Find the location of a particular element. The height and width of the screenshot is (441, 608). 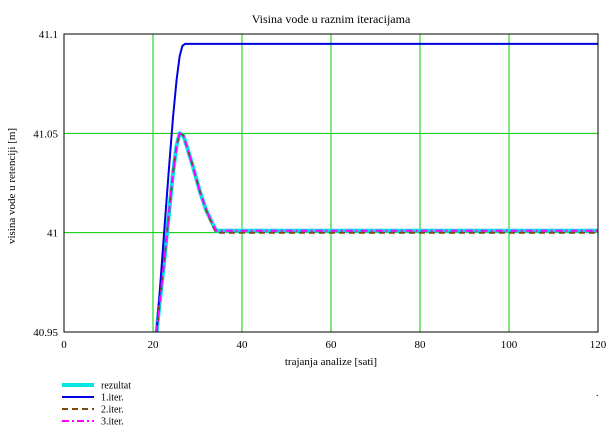

x-tick-label: 60 is located at coordinates (332, 345).